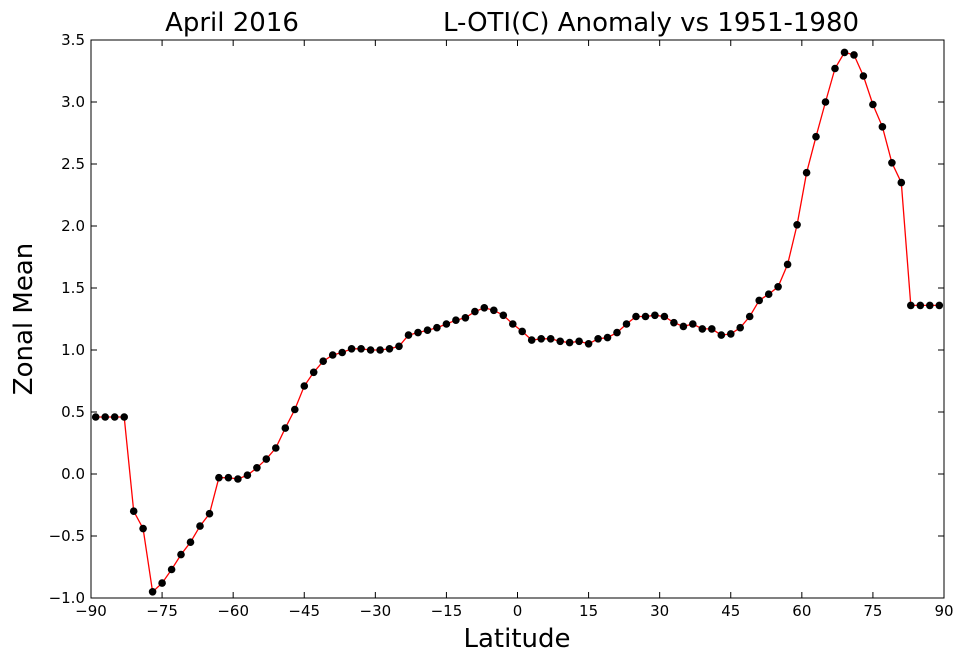  What do you see at coordinates (73, 102) in the screenshot?
I see `y-tick-label: 3.0` at bounding box center [73, 102].